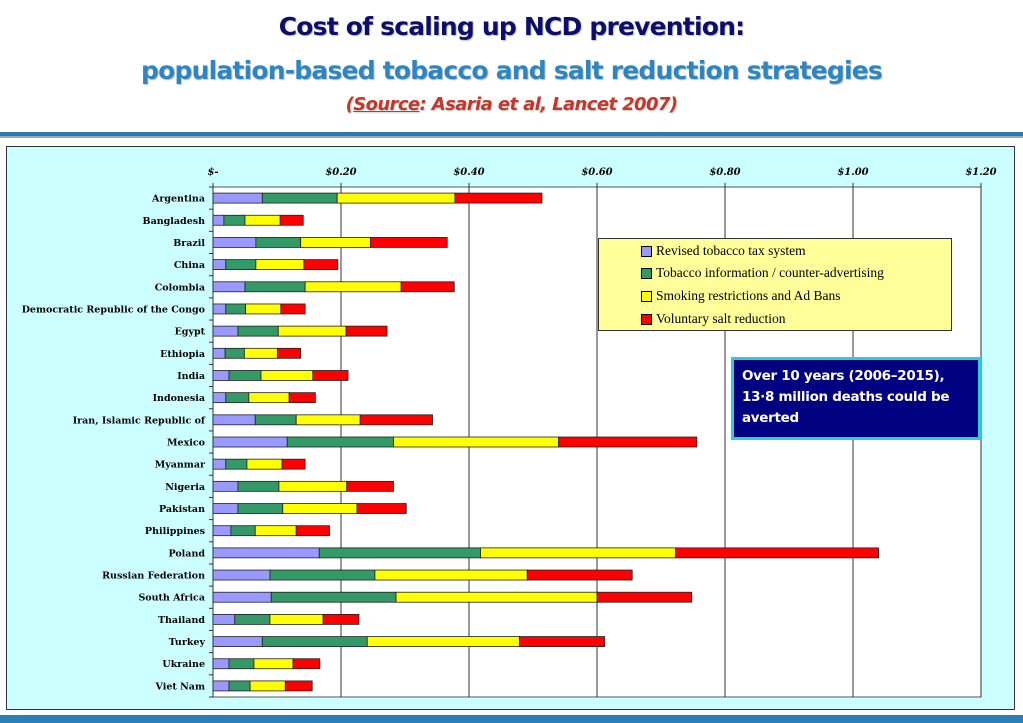  I want to click on category-label: Argentina, so click(178, 199).